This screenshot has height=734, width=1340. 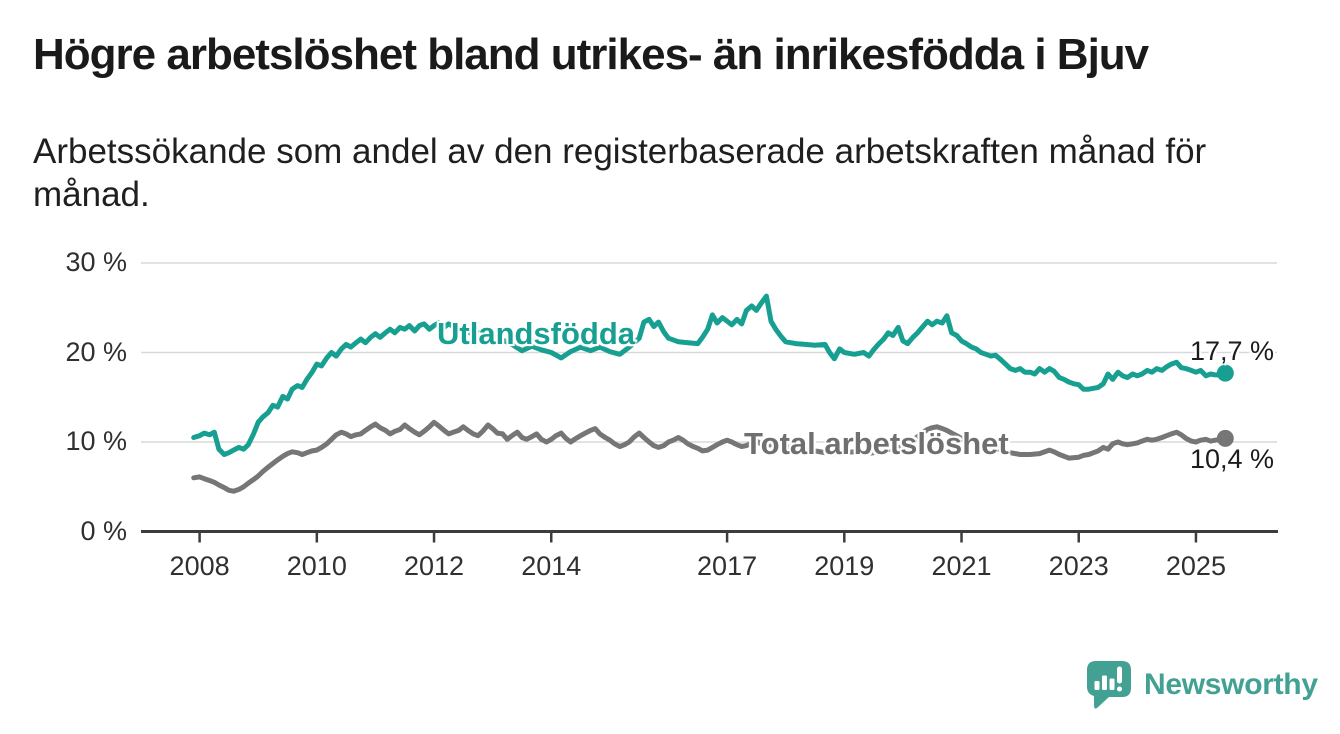 I want to click on x-axis-labels: 2008 2010 2012 2014 2017 2019 2021 2023 2025, so click(x=670, y=571).